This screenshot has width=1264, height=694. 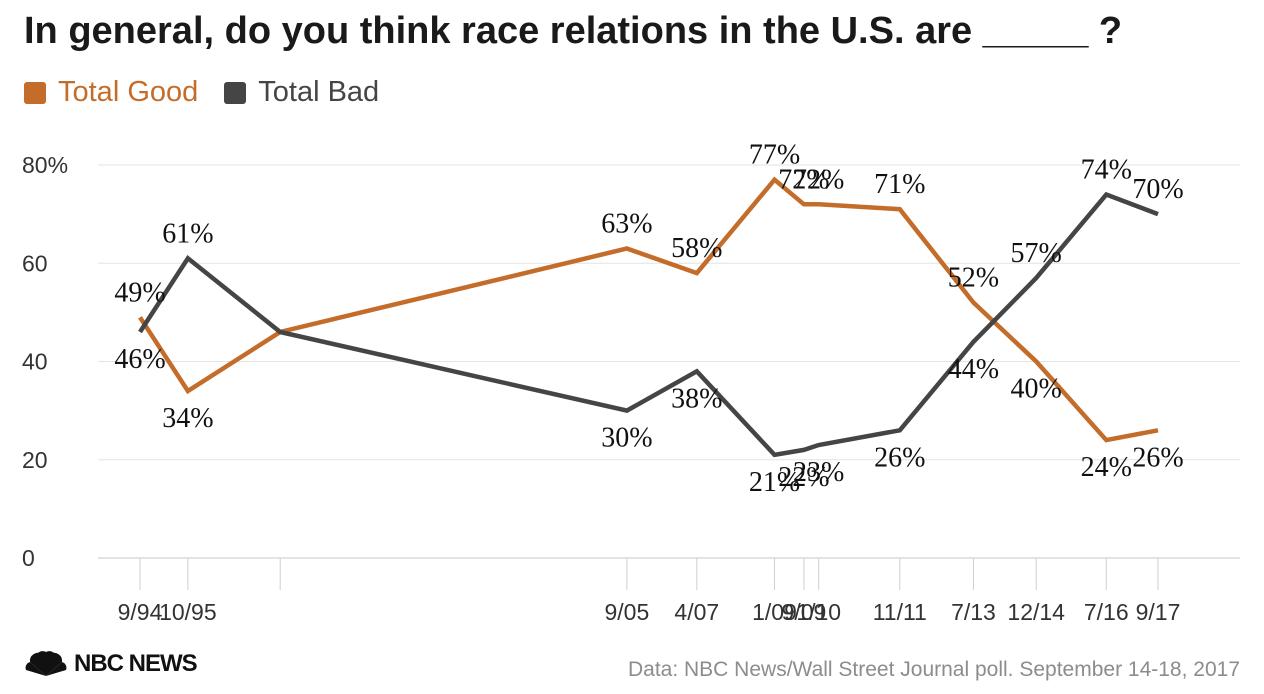 What do you see at coordinates (1036, 253) in the screenshot?
I see `data-label-bad: 57%` at bounding box center [1036, 253].